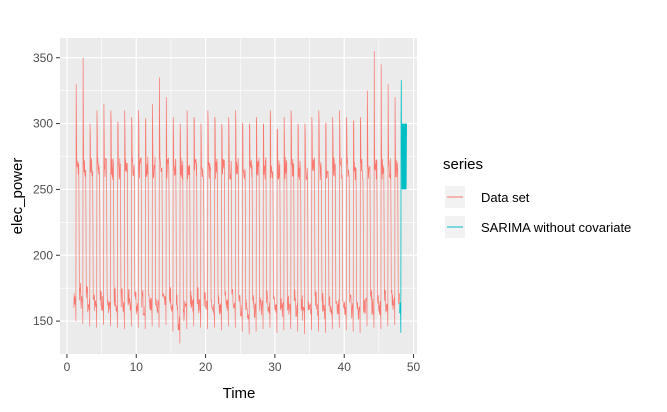 The image size is (667, 412). What do you see at coordinates (17, 196) in the screenshot?
I see `y-axis-title: elec_power` at bounding box center [17, 196].